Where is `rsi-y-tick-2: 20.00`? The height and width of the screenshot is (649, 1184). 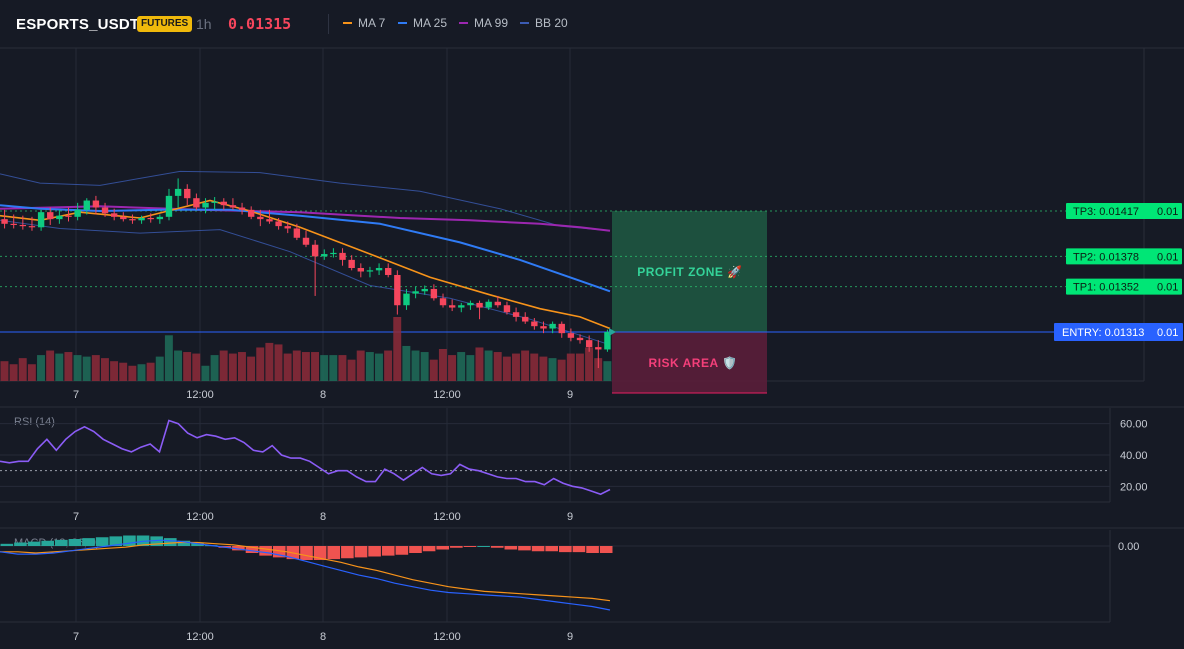 rsi-y-tick-2: 20.00 is located at coordinates (1134, 487).